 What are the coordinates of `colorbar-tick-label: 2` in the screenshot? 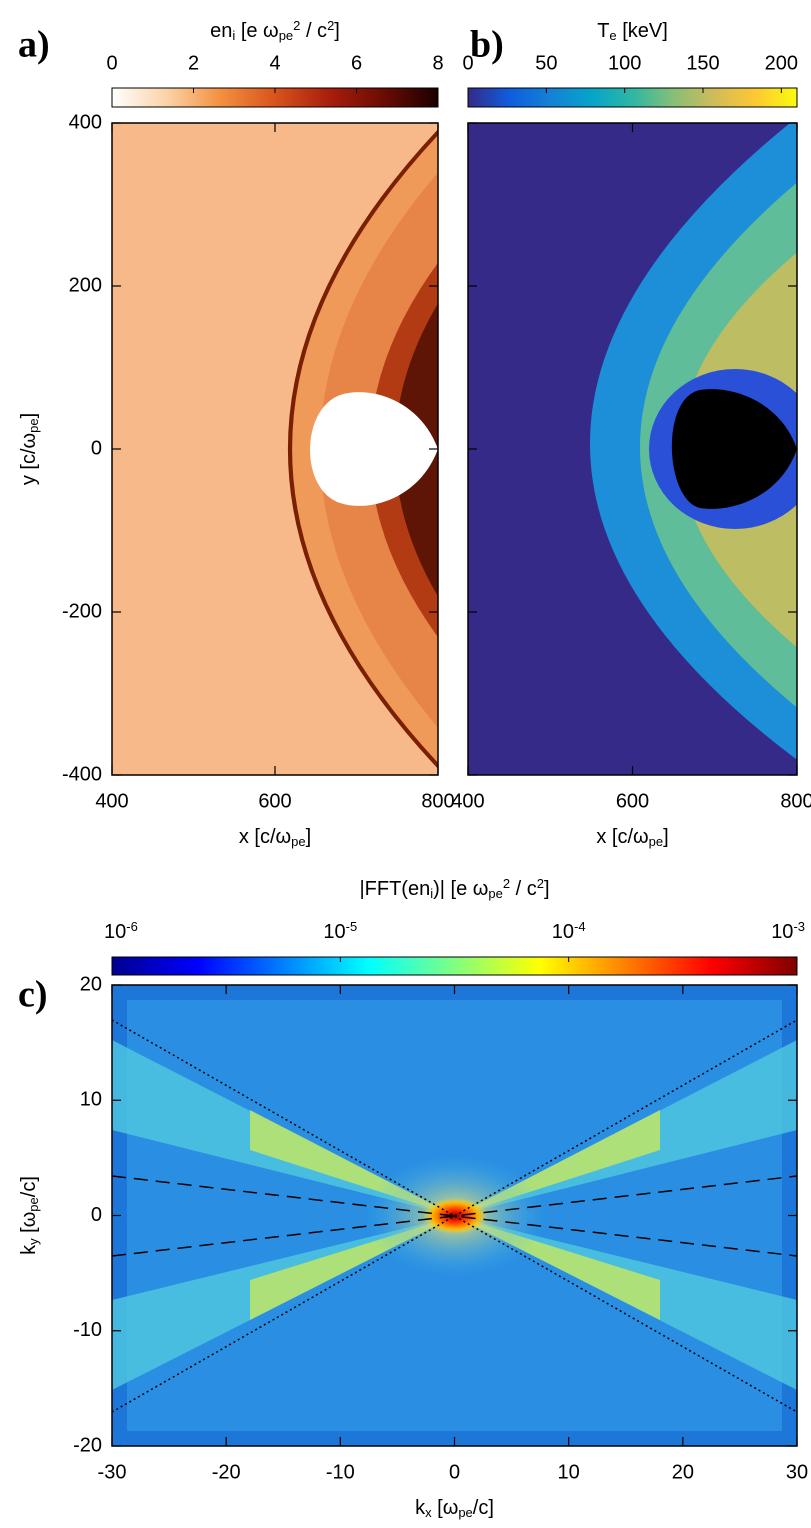 It's located at (193, 63).